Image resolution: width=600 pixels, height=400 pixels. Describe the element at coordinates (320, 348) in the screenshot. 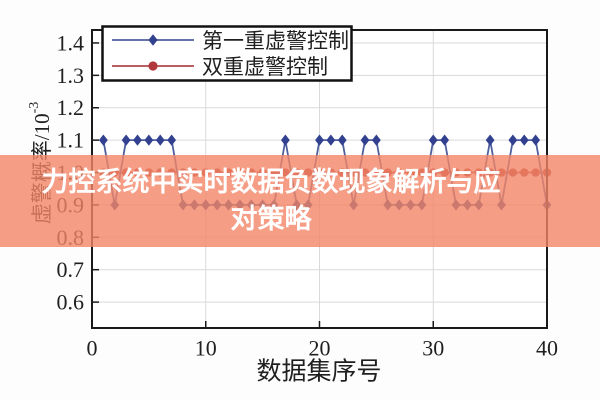

I see `x-tick-label: 20` at that location.